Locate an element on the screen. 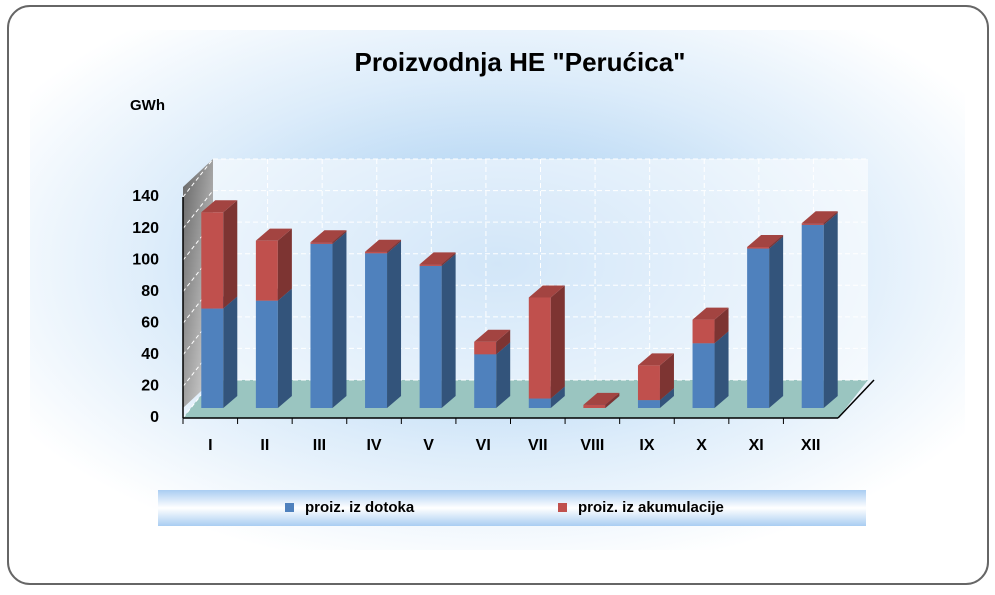  x-tick-label: XI is located at coordinates (756, 445).